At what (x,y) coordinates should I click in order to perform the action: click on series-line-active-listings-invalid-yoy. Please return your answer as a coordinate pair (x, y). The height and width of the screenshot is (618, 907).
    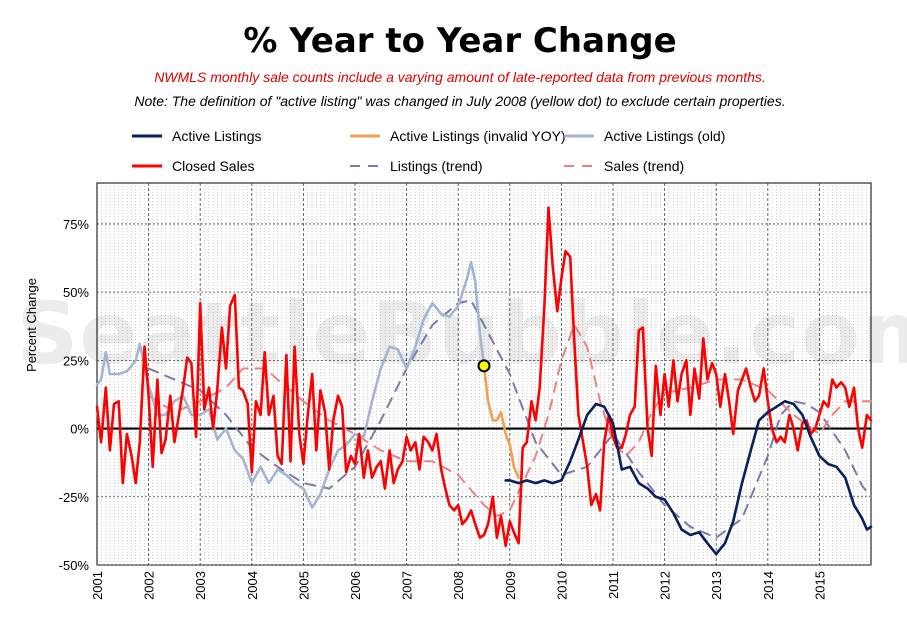
    Looking at the image, I should click on (501, 421).